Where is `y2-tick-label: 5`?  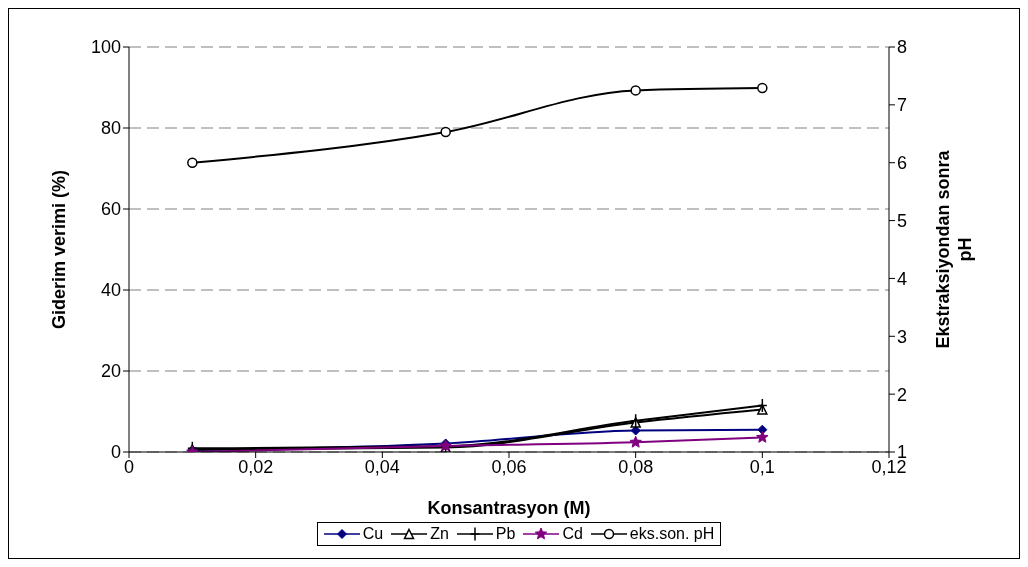 y2-tick-label: 5 is located at coordinates (902, 220).